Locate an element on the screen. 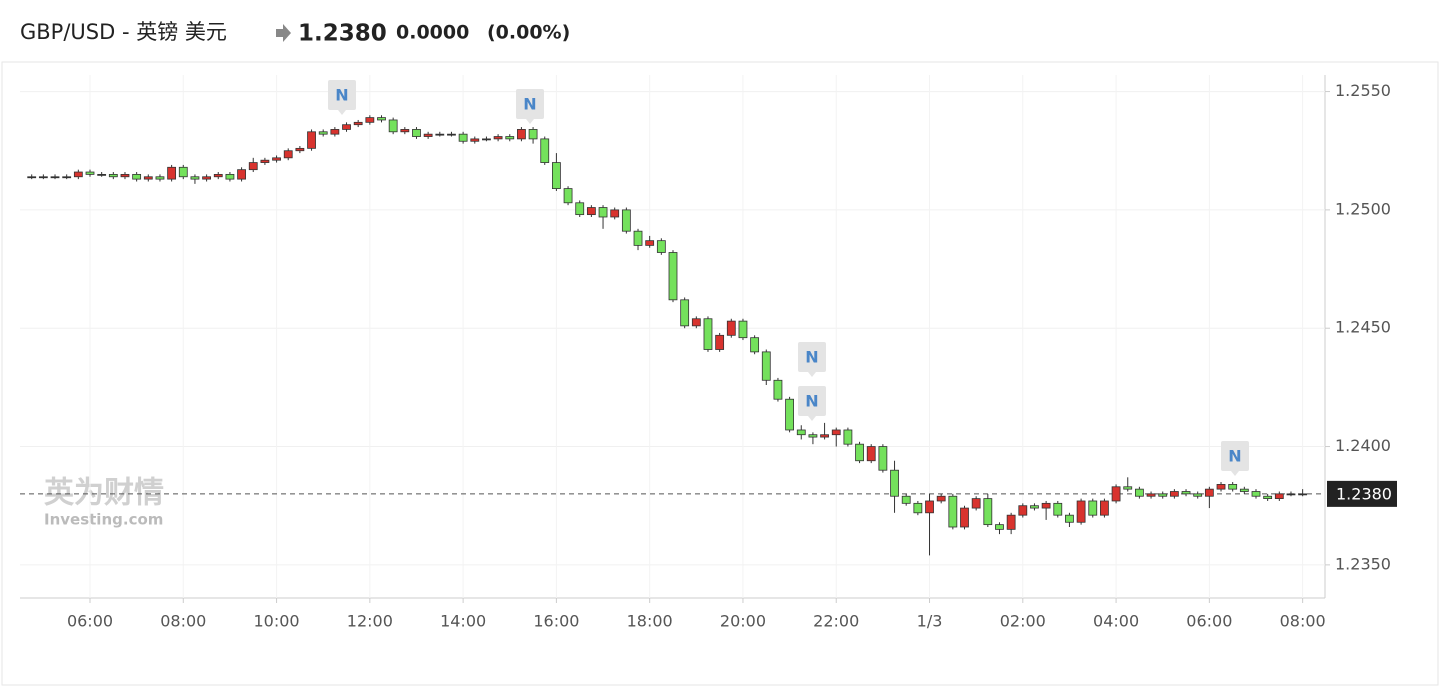 The width and height of the screenshot is (1440, 686). header-change-percent: (0.00%) is located at coordinates (528, 33).